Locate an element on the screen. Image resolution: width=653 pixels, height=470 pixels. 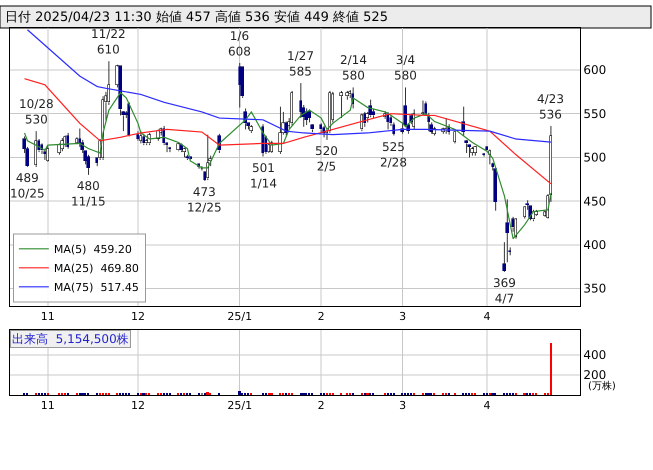
annotation: 1/27 585 is located at coordinates (300, 64).